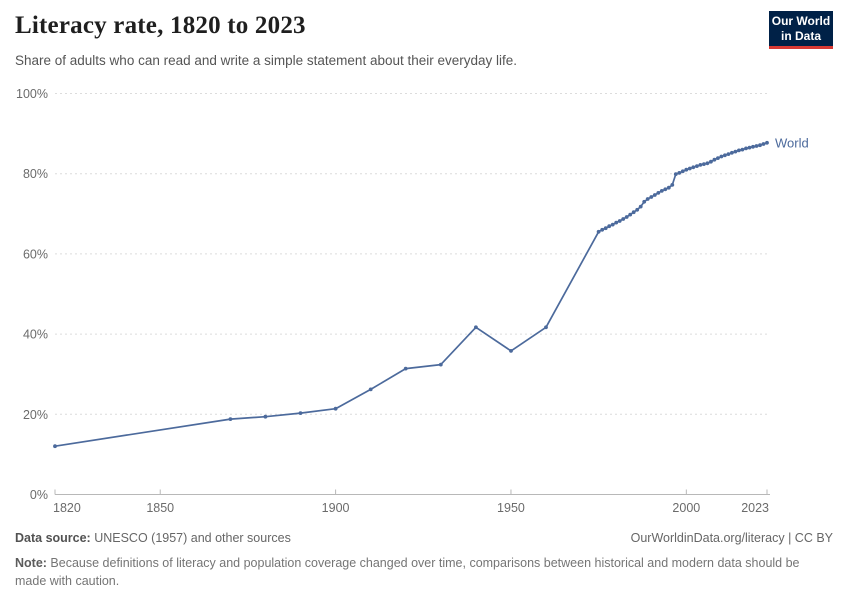 The width and height of the screenshot is (850, 600). I want to click on owid-logo-line2: in Data, so click(800, 35).